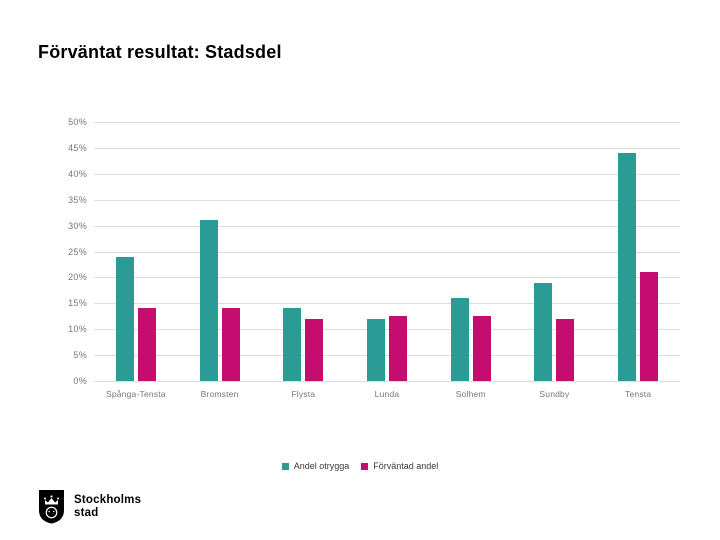 Image resolution: width=720 pixels, height=540 pixels. I want to click on legend-item: Förväntad andel, so click(399, 466).